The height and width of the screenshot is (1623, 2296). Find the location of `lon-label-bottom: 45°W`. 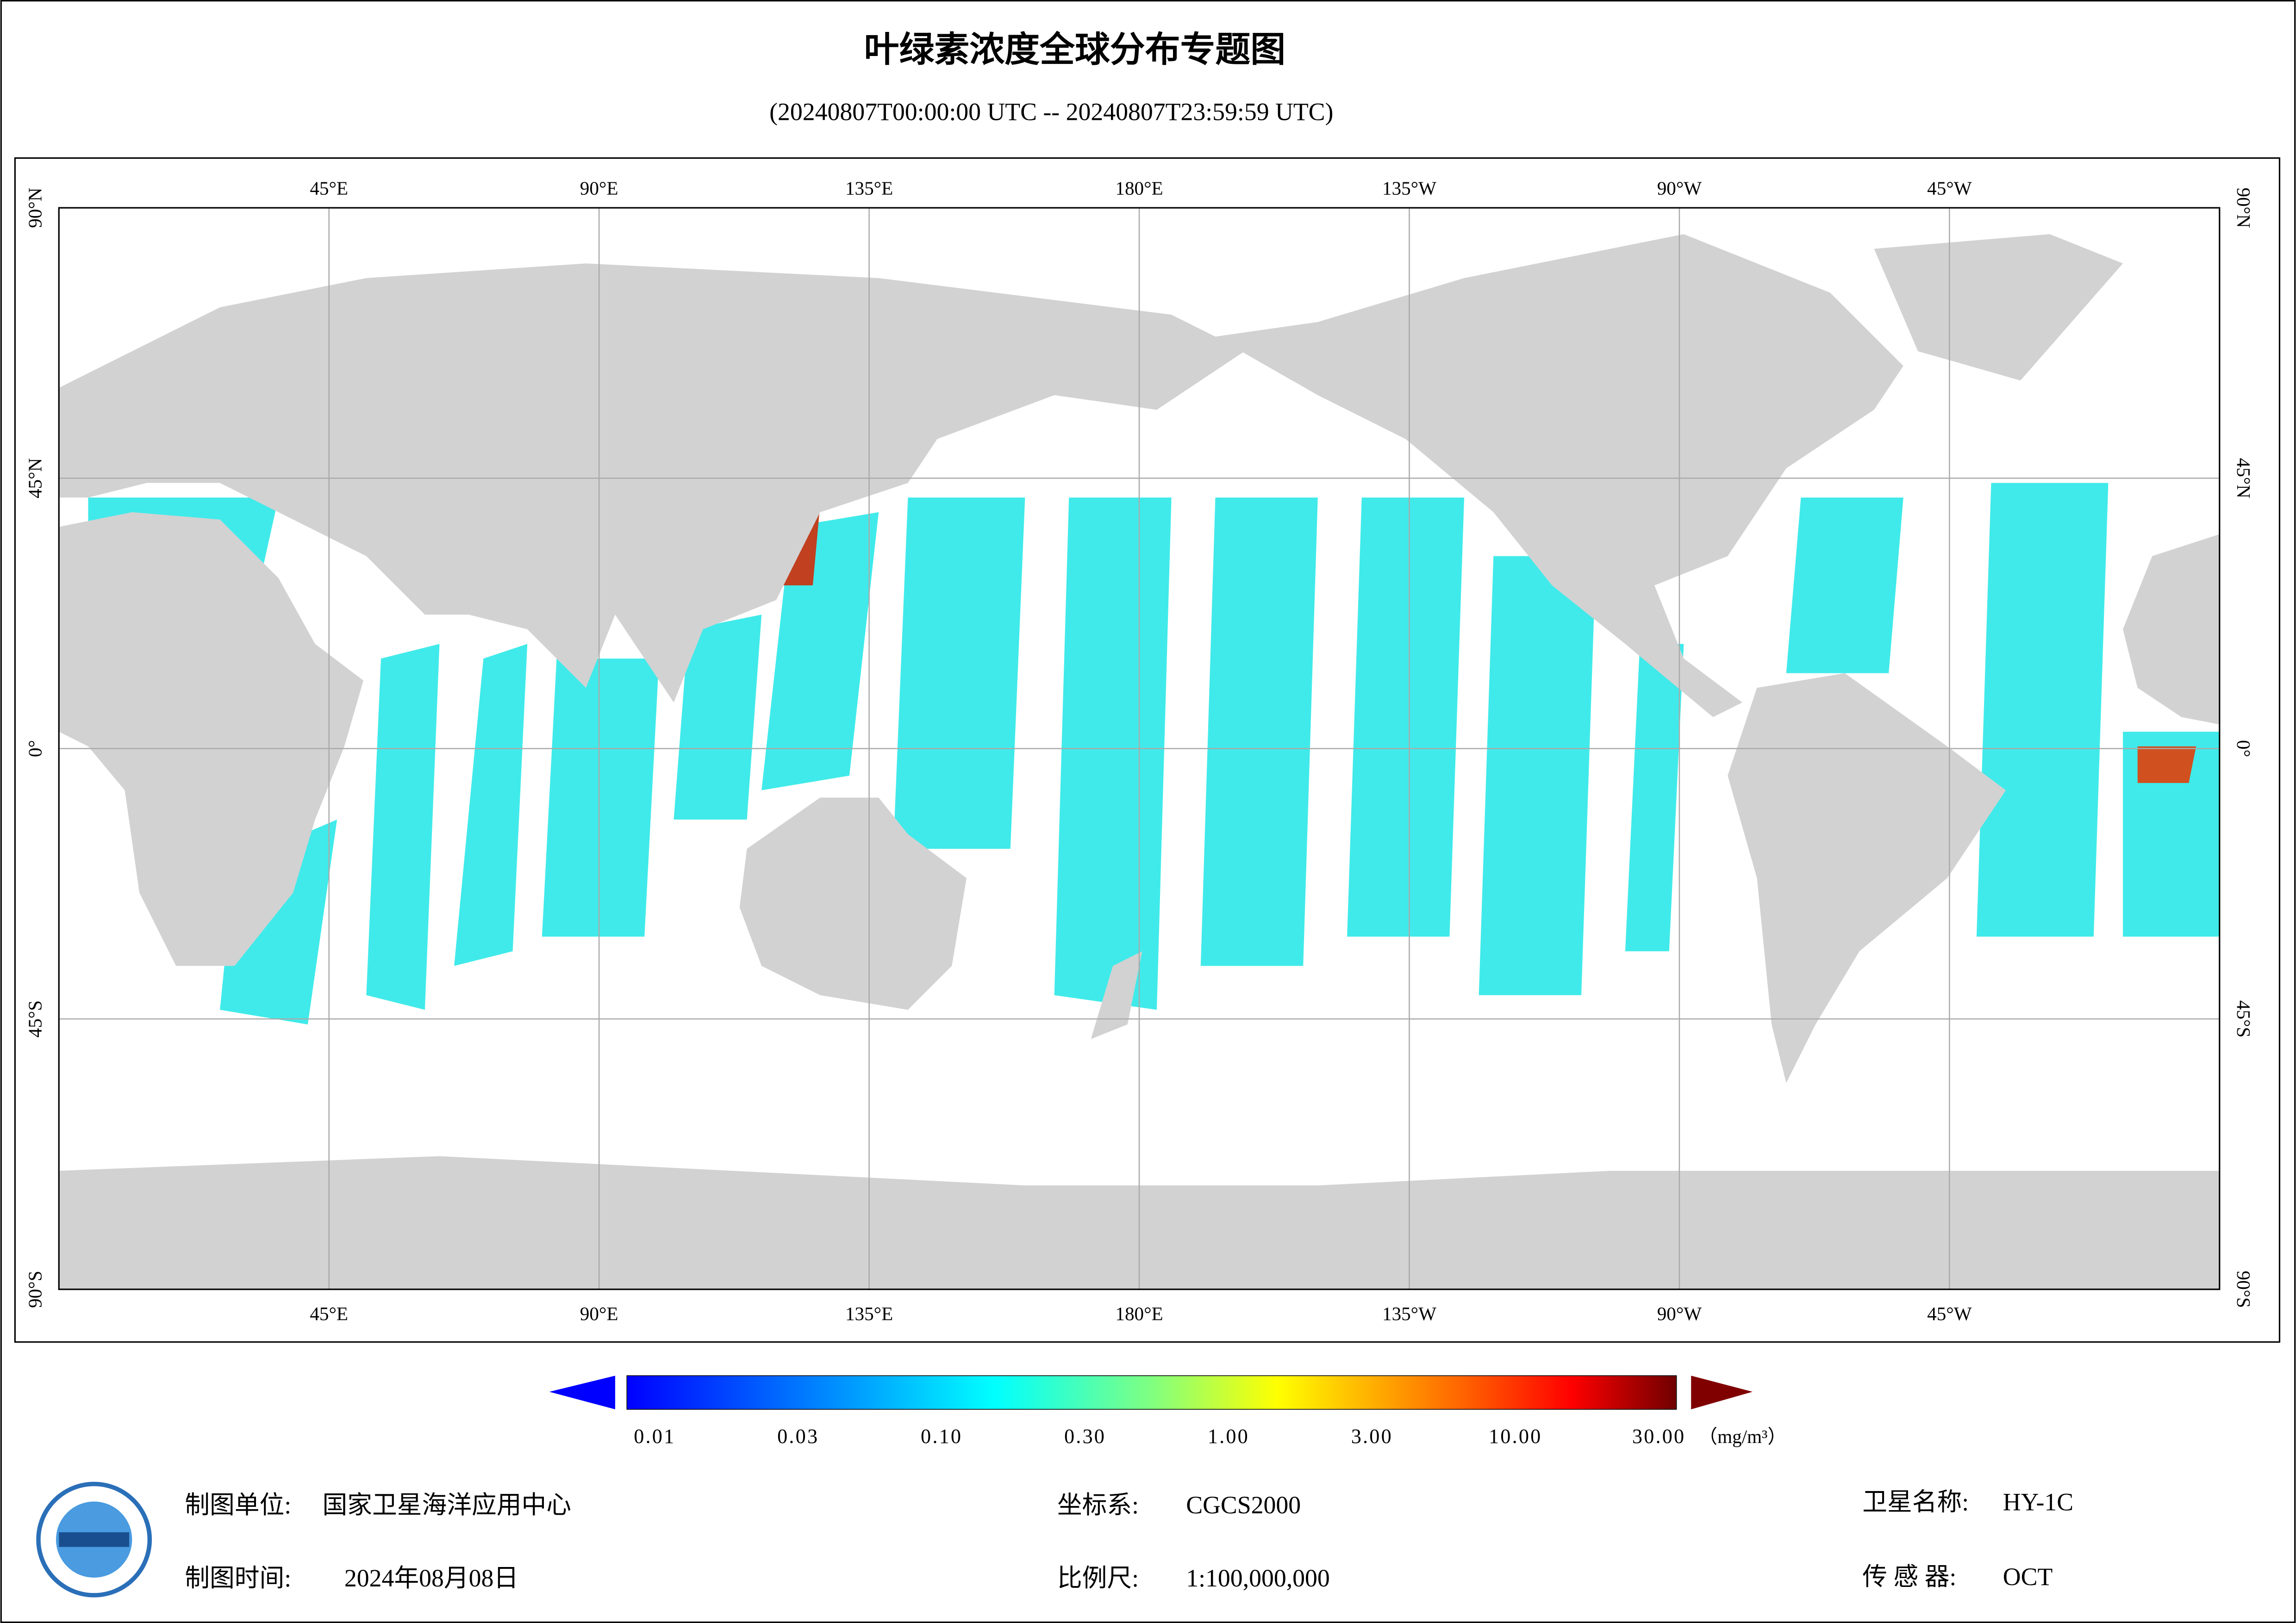

lon-label-bottom: 45°W is located at coordinates (1949, 1313).